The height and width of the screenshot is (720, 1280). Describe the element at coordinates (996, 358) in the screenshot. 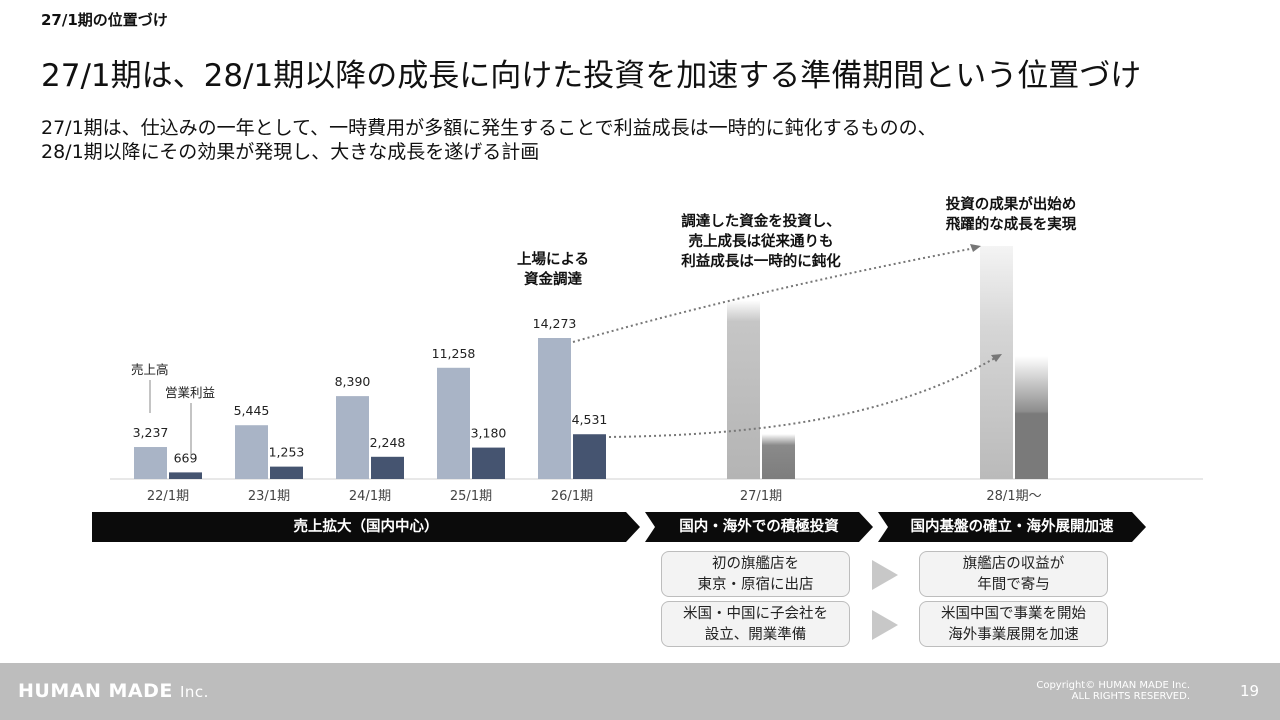

I see `growth-arrowhead-profit` at that location.